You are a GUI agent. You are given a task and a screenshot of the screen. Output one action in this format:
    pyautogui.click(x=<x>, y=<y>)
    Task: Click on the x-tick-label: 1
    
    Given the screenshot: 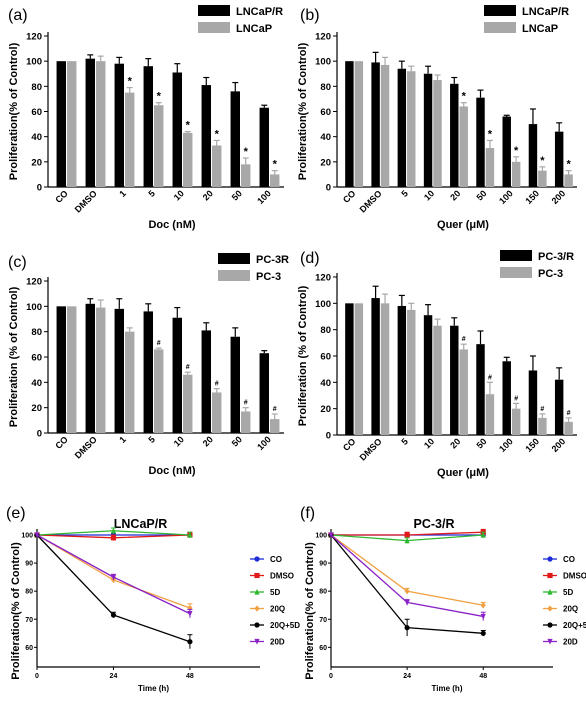 What is the action you would take?
    pyautogui.click(x=122, y=439)
    